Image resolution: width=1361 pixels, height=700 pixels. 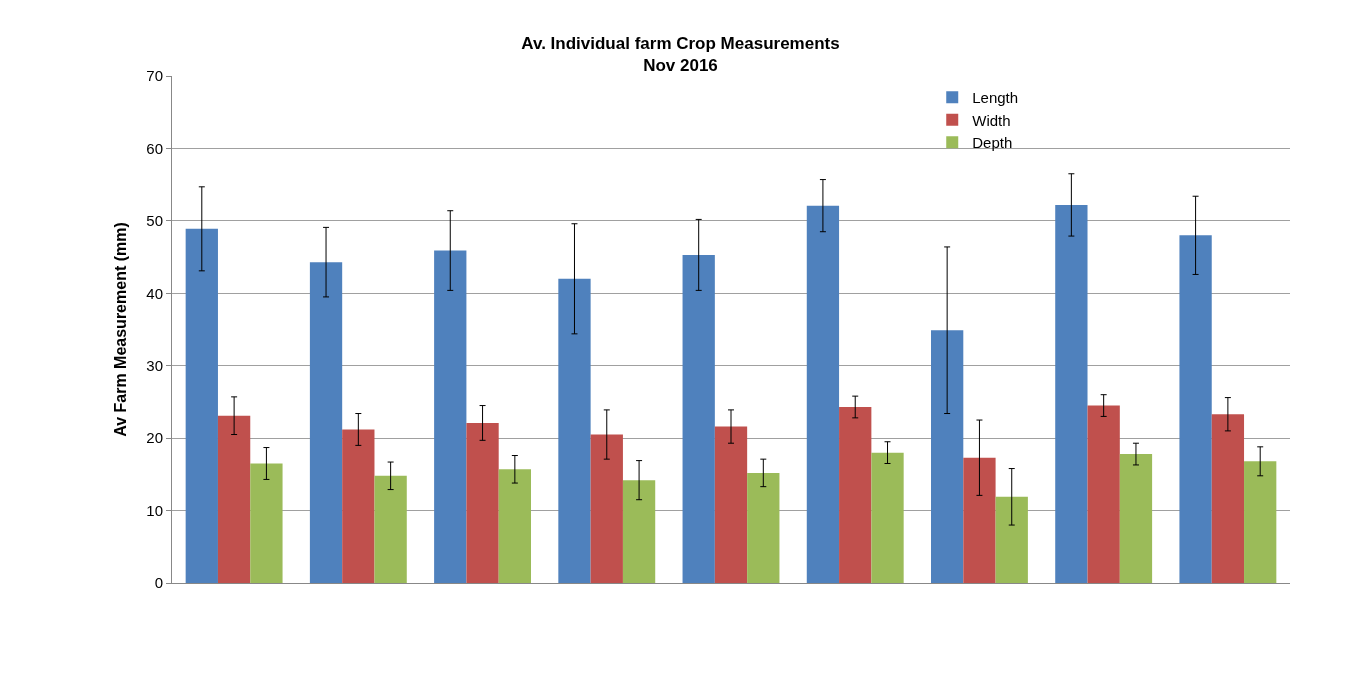 What do you see at coordinates (154, 293) in the screenshot?
I see `y-tick-label: 40` at bounding box center [154, 293].